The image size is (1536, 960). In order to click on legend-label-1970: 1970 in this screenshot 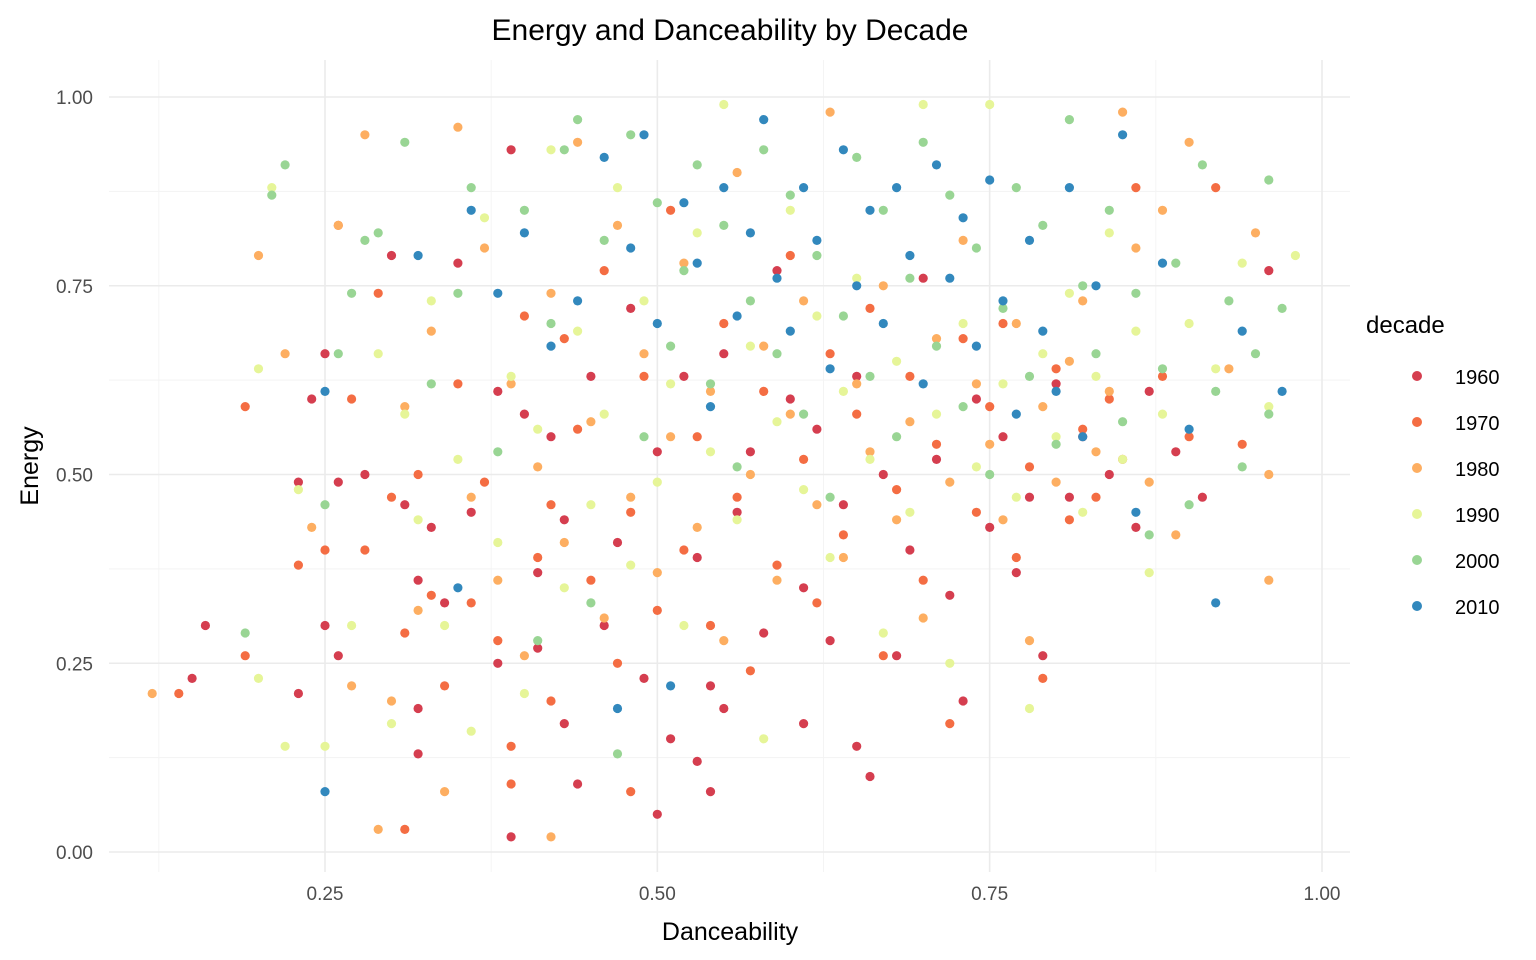, I will do `click(1477, 424)`.